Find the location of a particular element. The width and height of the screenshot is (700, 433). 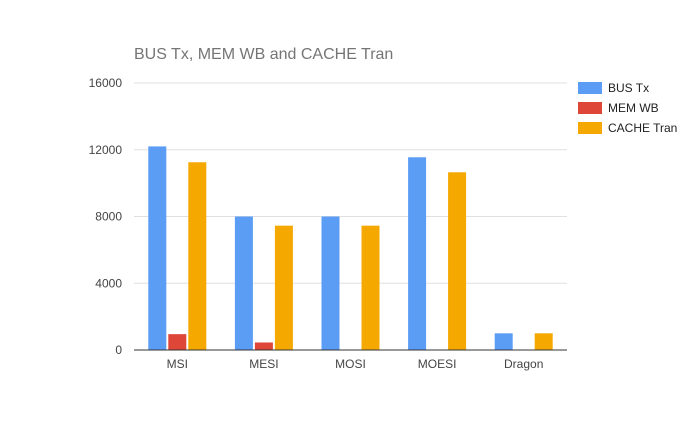

bar-mem-wb-mesi is located at coordinates (263, 346).